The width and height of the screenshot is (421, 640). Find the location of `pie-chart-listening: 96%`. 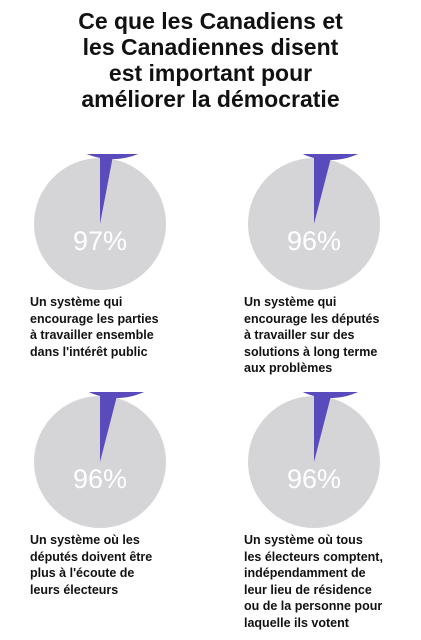

pie-chart-listening: 96% is located at coordinates (100, 462).